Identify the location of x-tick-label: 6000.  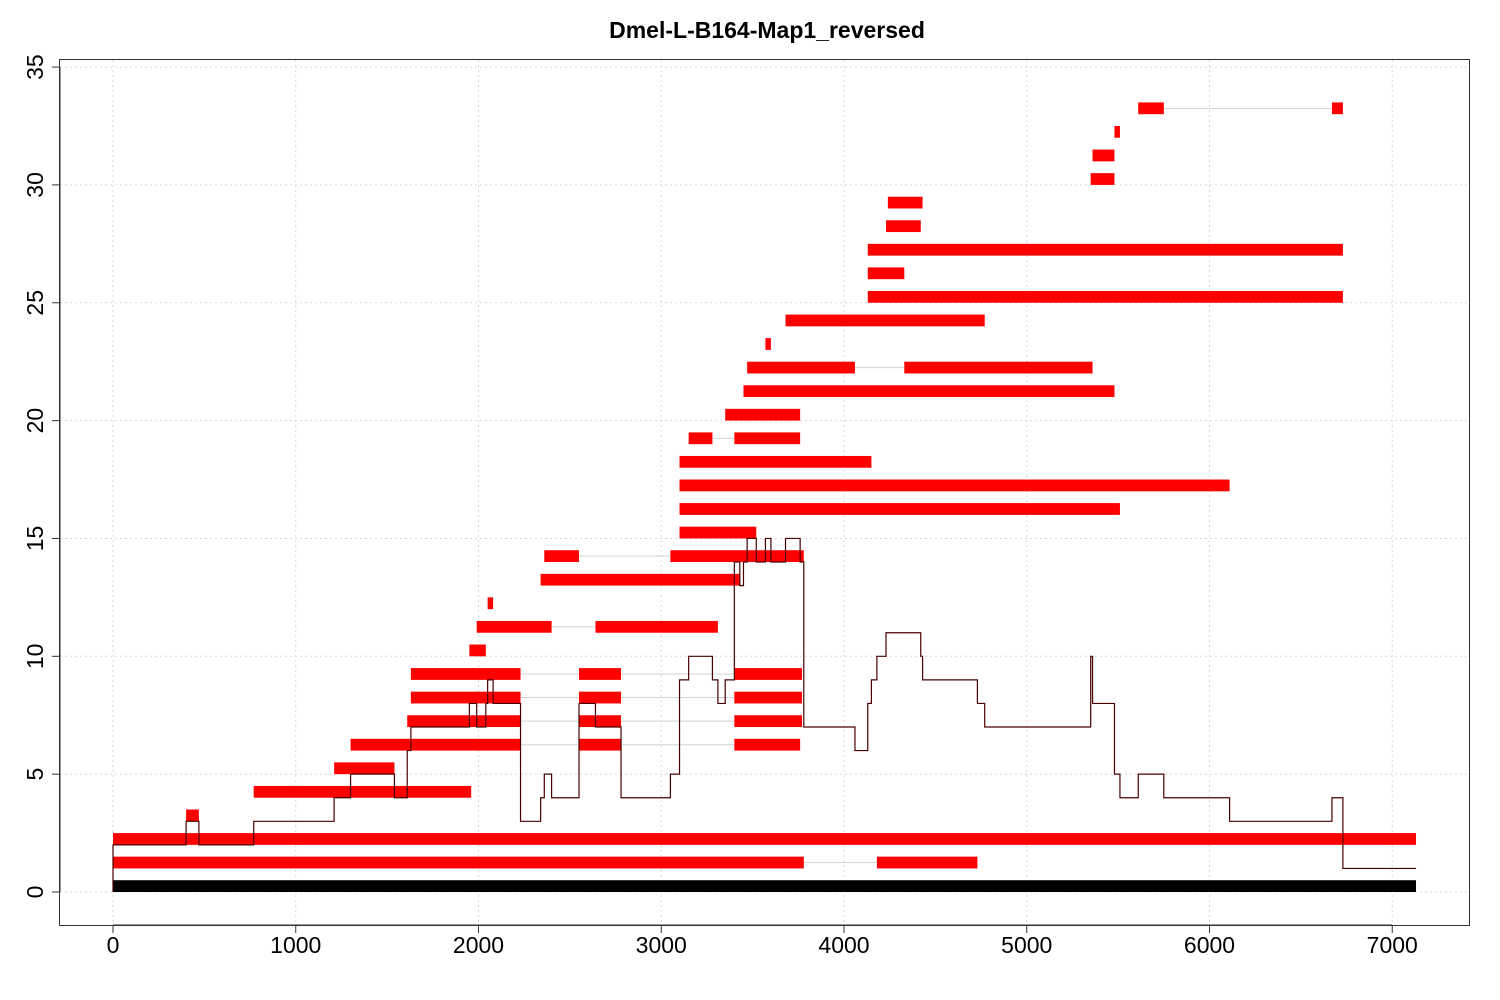
(1209, 945).